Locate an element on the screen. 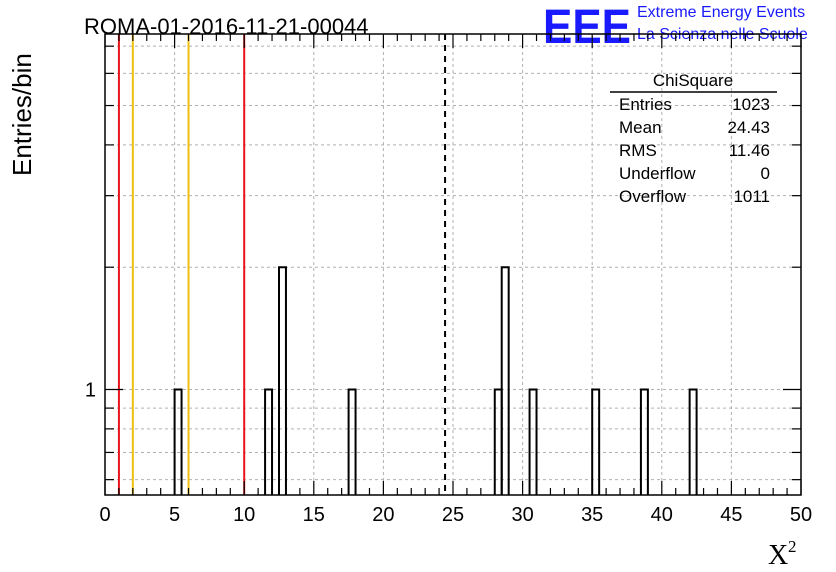  logo-line-1: Extreme Energy Events is located at coordinates (721, 12).